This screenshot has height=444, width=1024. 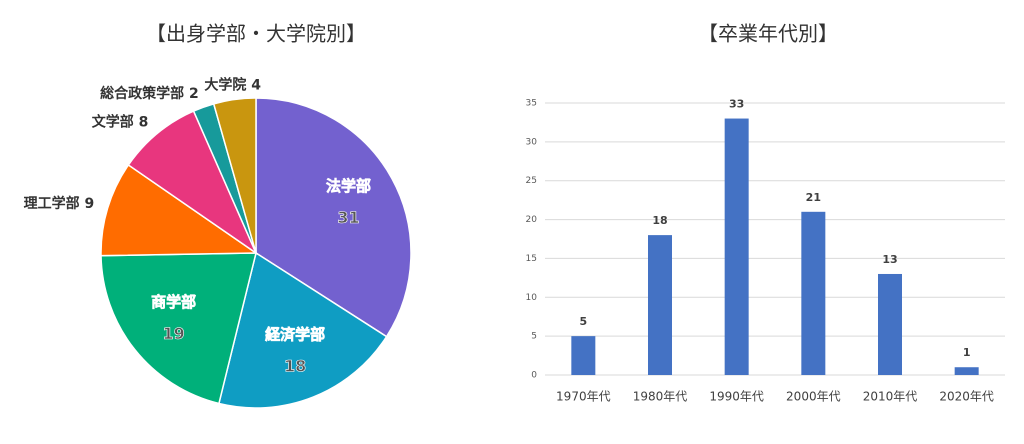 What do you see at coordinates (813, 397) in the screenshot?
I see `x-tick-label: 2000年代` at bounding box center [813, 397].